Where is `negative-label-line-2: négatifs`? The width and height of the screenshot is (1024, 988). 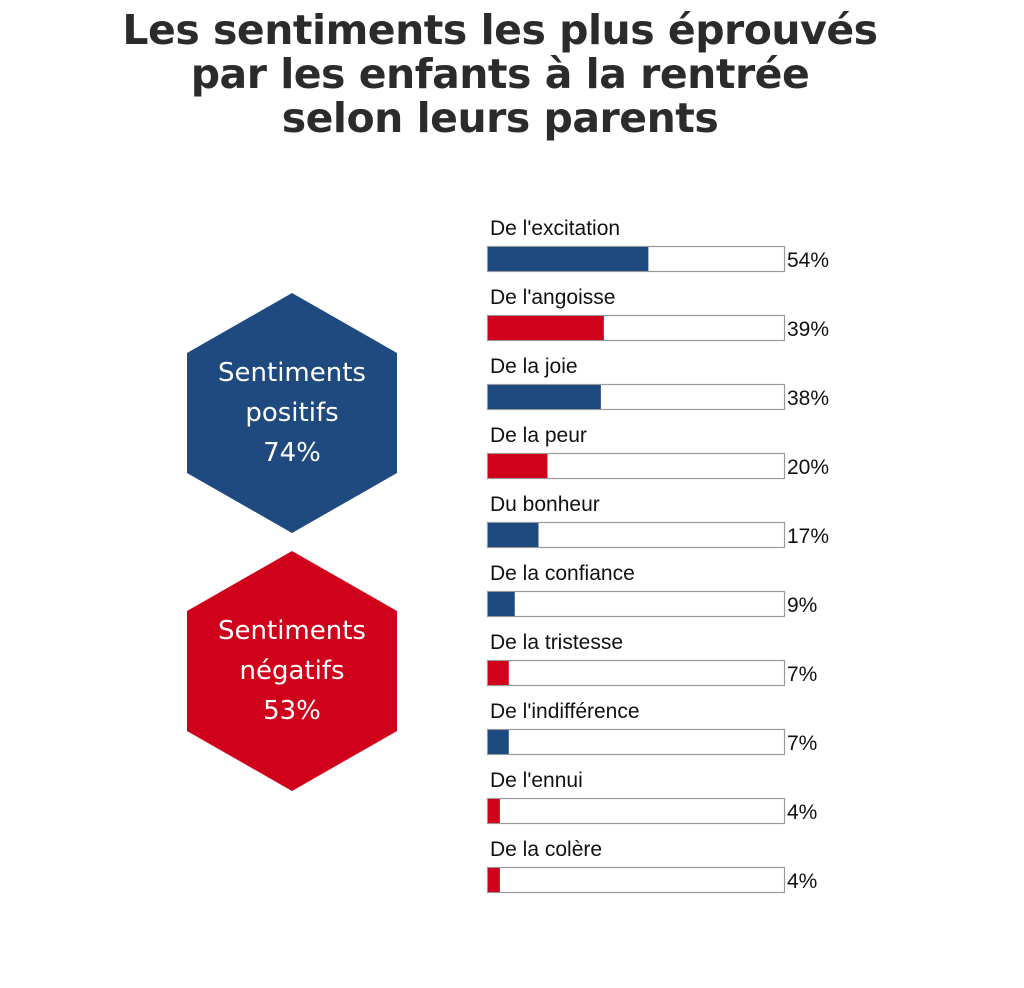 negative-label-line-2: négatifs is located at coordinates (292, 671).